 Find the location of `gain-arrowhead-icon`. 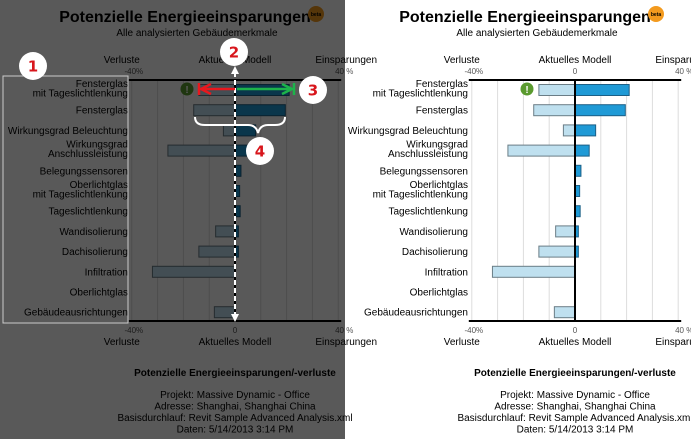

gain-arrowhead-icon is located at coordinates (288, 89).